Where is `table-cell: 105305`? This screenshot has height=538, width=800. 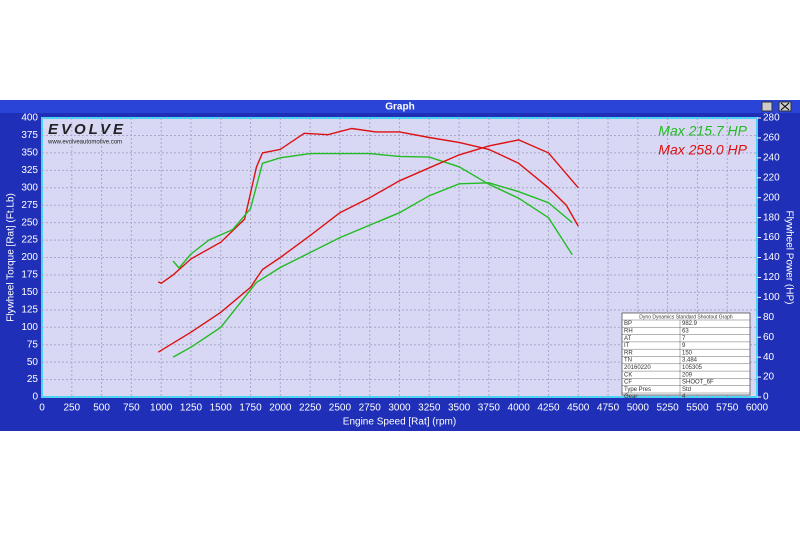
table-cell: 105305 is located at coordinates (692, 368).